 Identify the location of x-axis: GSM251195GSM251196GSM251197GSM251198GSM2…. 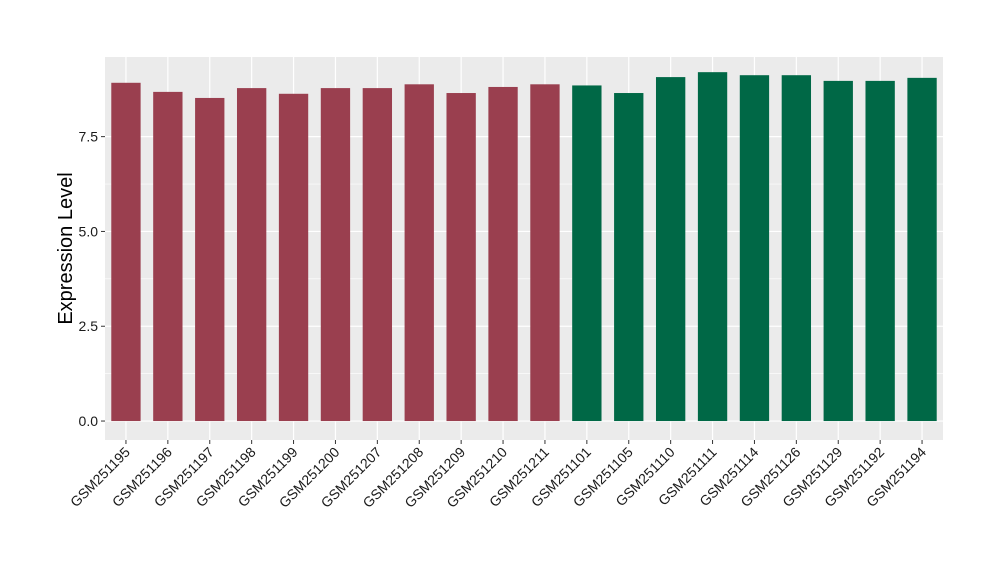
(498, 475).